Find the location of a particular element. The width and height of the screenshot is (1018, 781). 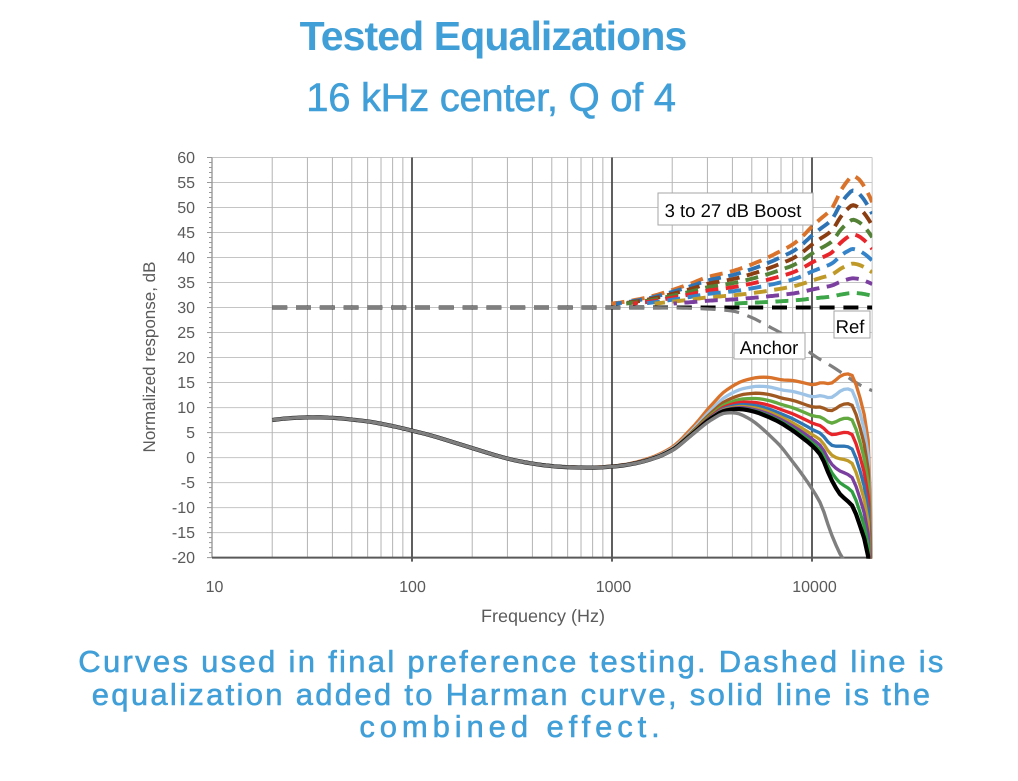

svg-text: 60 is located at coordinates (186, 158).